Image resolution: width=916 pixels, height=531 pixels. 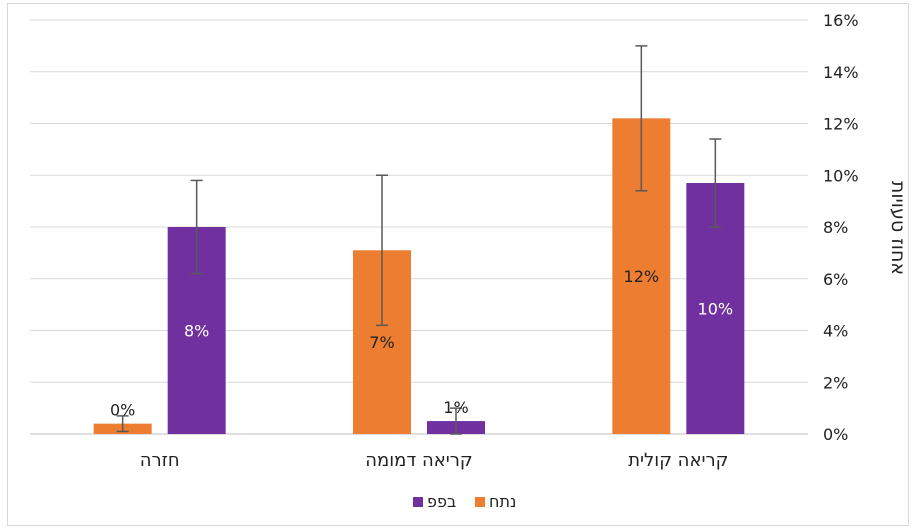 I want to click on y-tick-label: 12%, so click(x=841, y=124).